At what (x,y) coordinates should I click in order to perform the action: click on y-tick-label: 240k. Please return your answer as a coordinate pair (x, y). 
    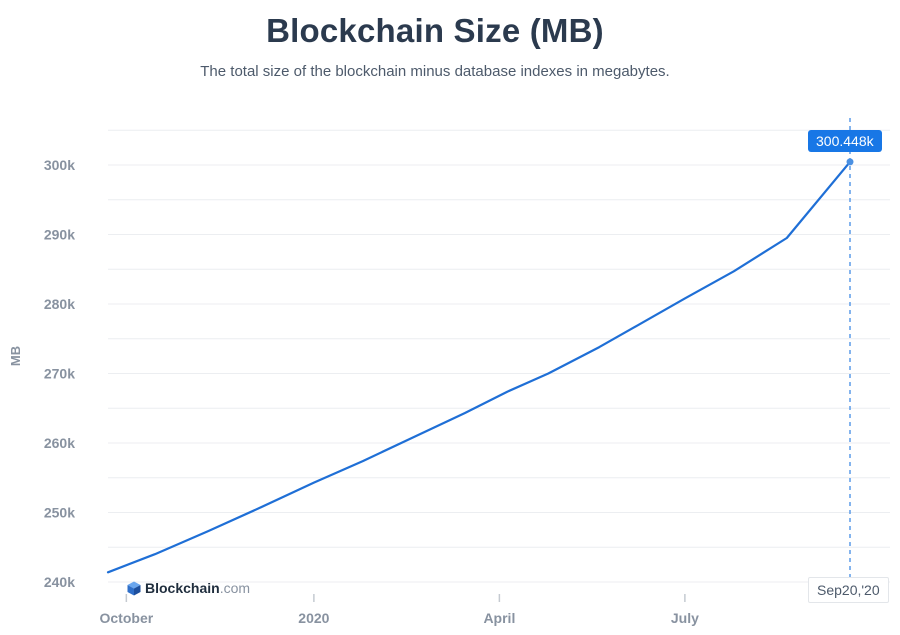
    Looking at the image, I should click on (59, 582).